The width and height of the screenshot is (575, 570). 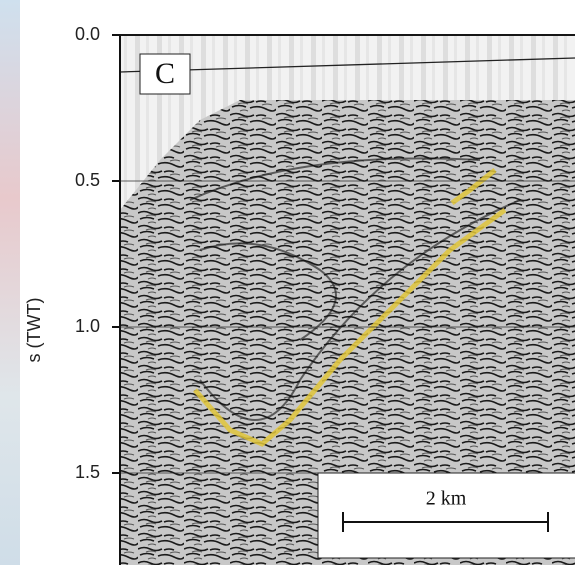 I want to click on y-tick-label: 0.0, so click(x=87, y=34).